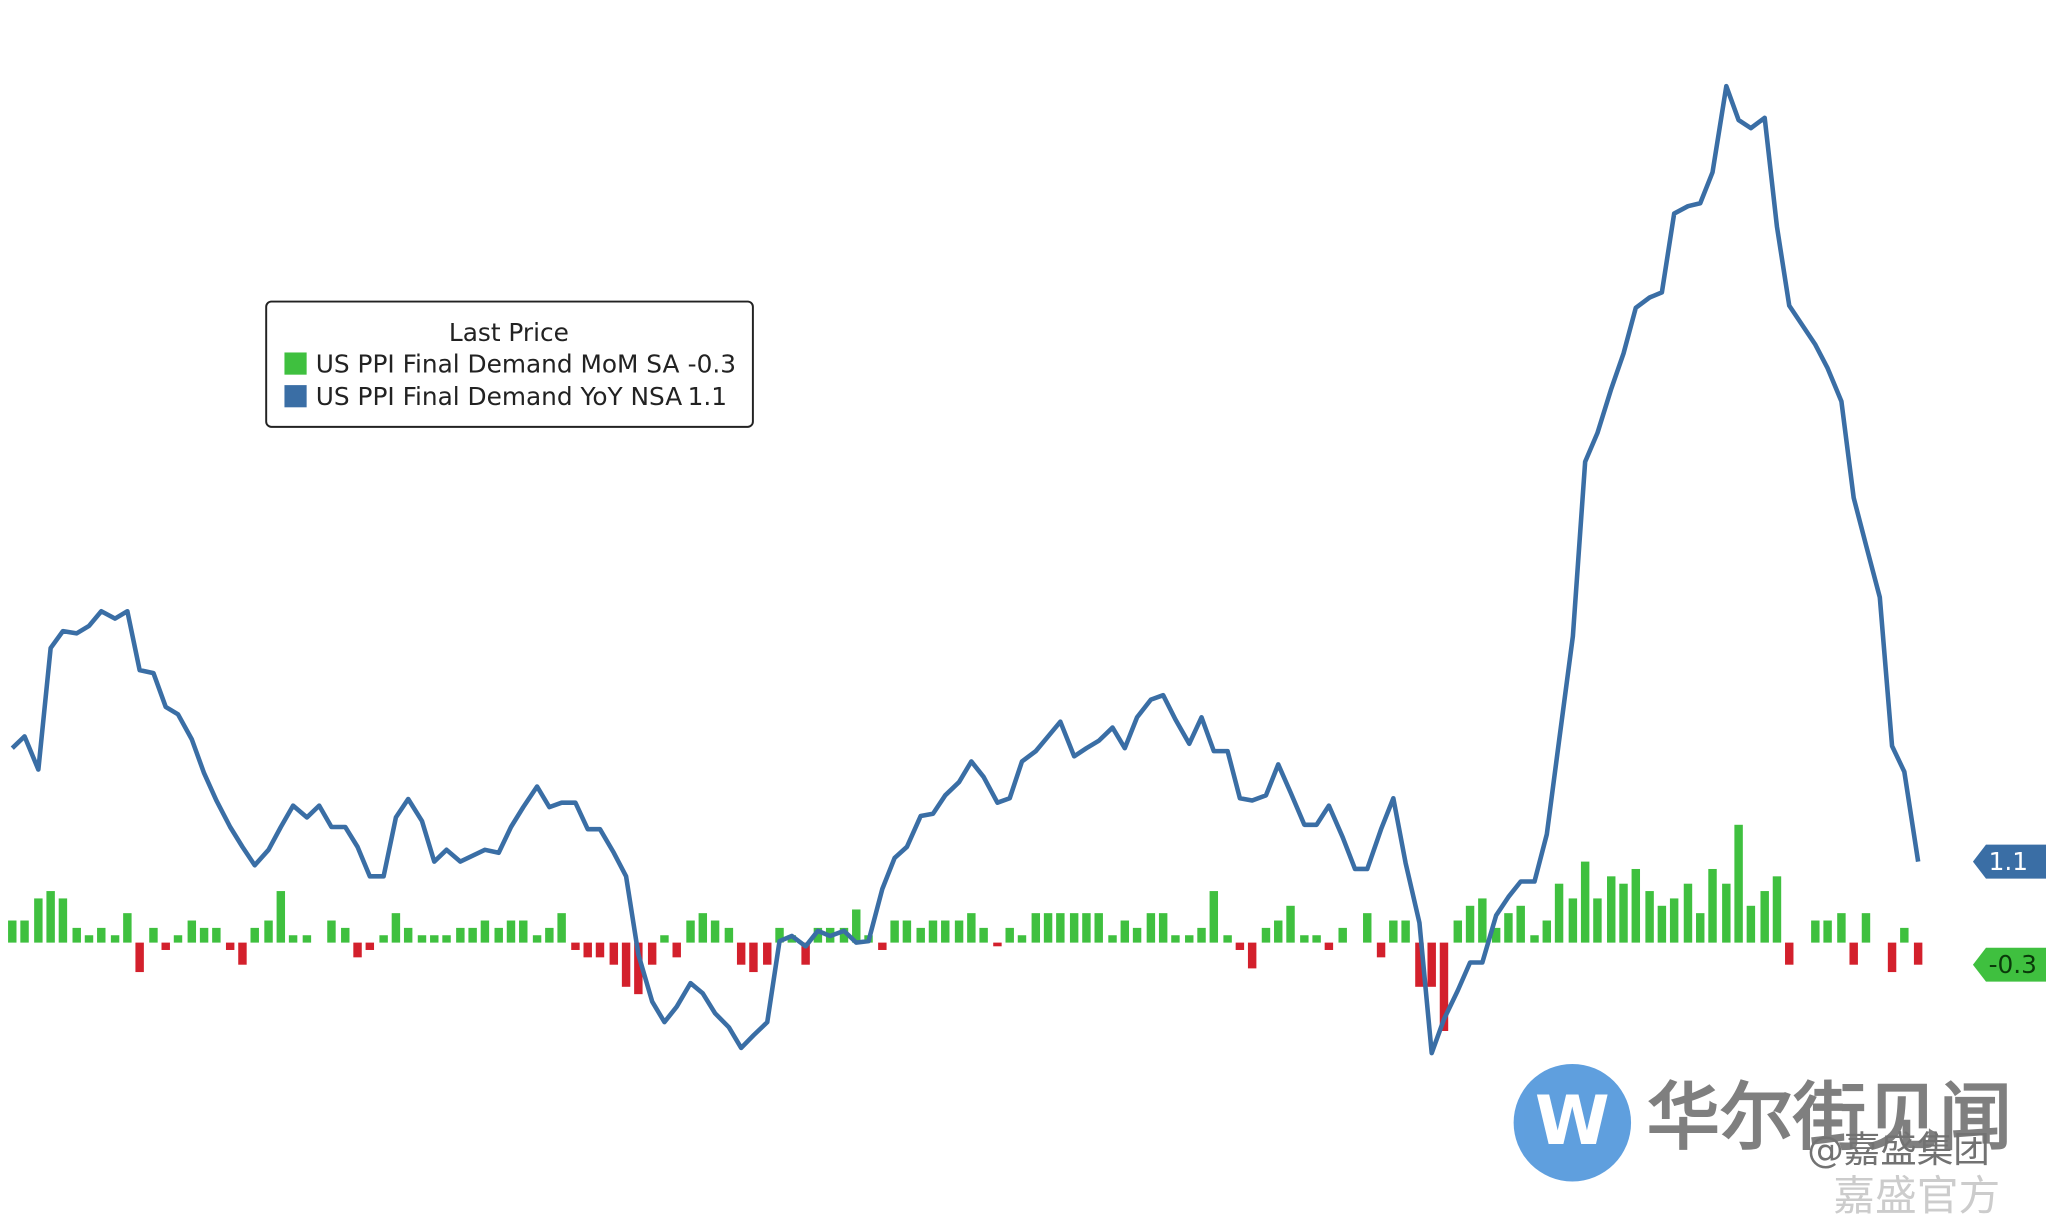  What do you see at coordinates (1572, 1121) in the screenshot?
I see `logo-letter: W` at bounding box center [1572, 1121].